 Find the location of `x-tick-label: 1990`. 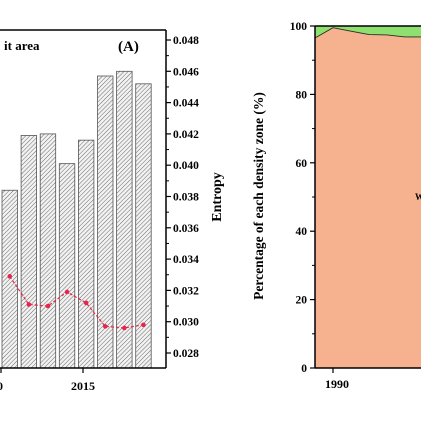

x-tick-label: 1990 is located at coordinates (337, 384).